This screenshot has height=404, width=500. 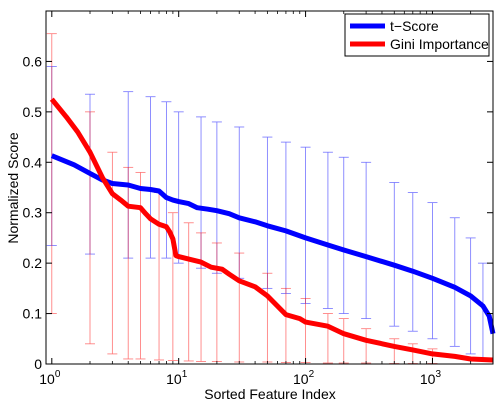 What do you see at coordinates (431, 378) in the screenshot?
I see `x-tick-label: 10³` at bounding box center [431, 378].